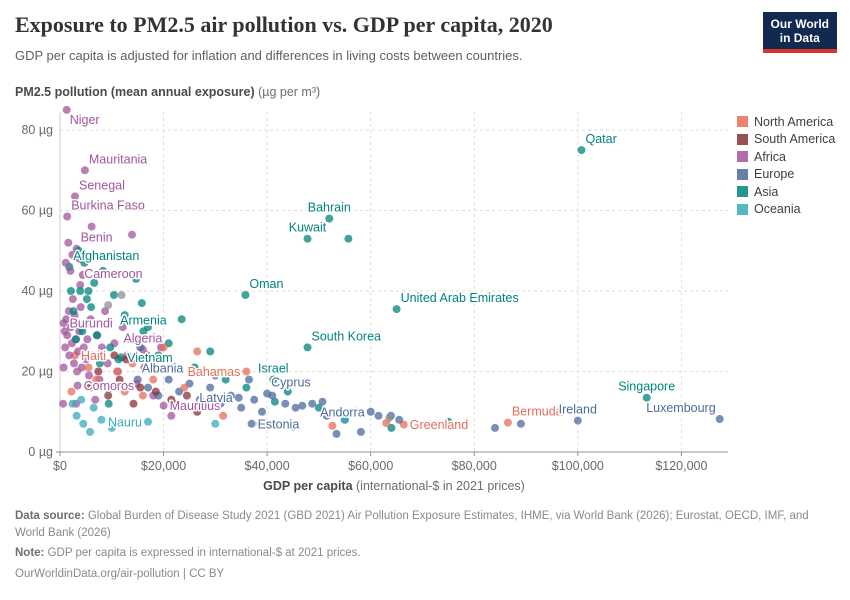 The height and width of the screenshot is (600, 850). Describe the element at coordinates (84, 170) in the screenshot. I see `data-point-mauritania` at that location.